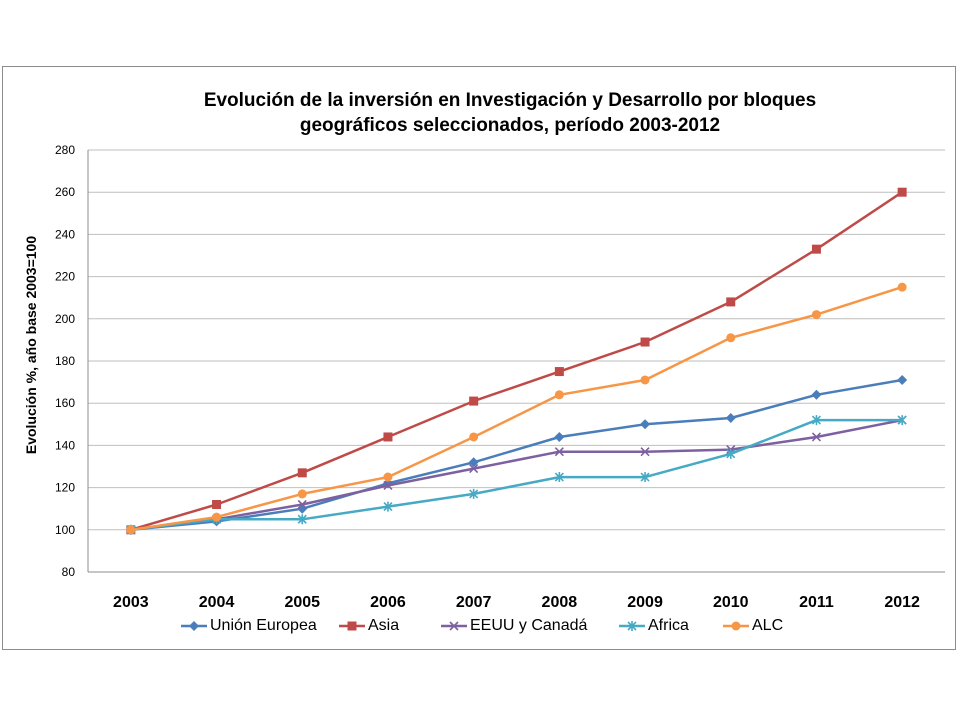 The height and width of the screenshot is (720, 960). I want to click on data-point-union-europea-2012, so click(902, 379).